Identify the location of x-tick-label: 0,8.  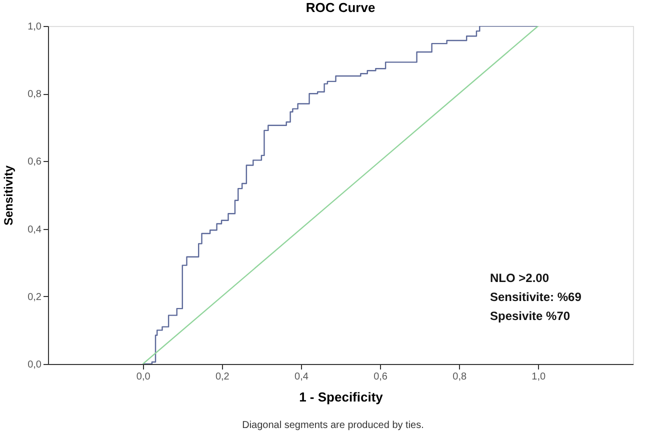
(459, 377).